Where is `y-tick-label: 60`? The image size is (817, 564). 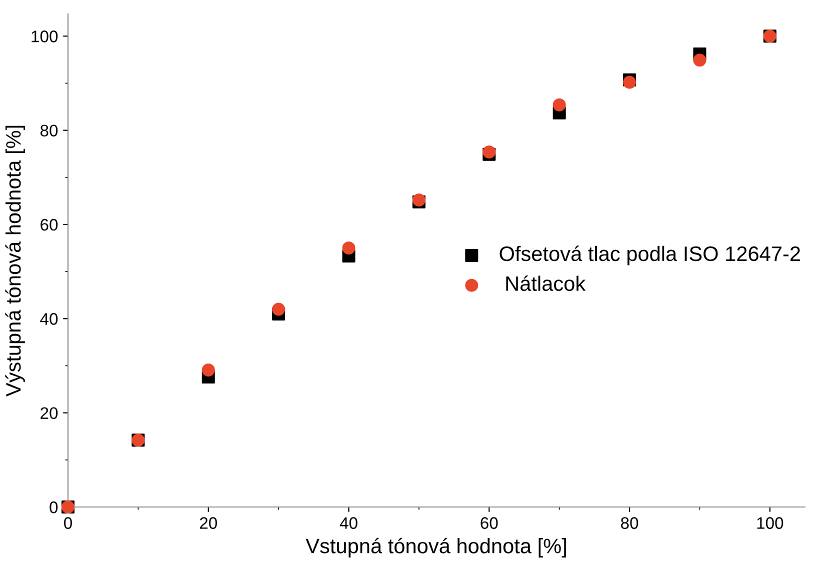
y-tick-label: 60 is located at coordinates (49, 224).